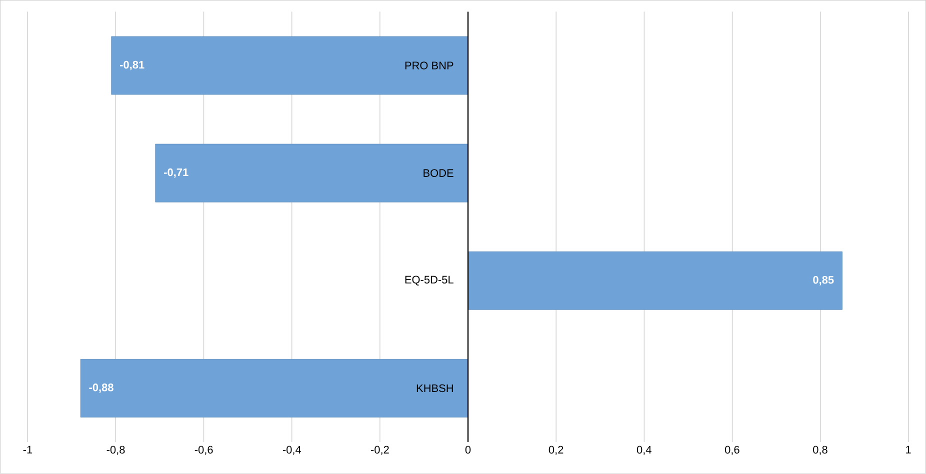 The width and height of the screenshot is (926, 474). I want to click on x-tick-label: -1, so click(27, 450).